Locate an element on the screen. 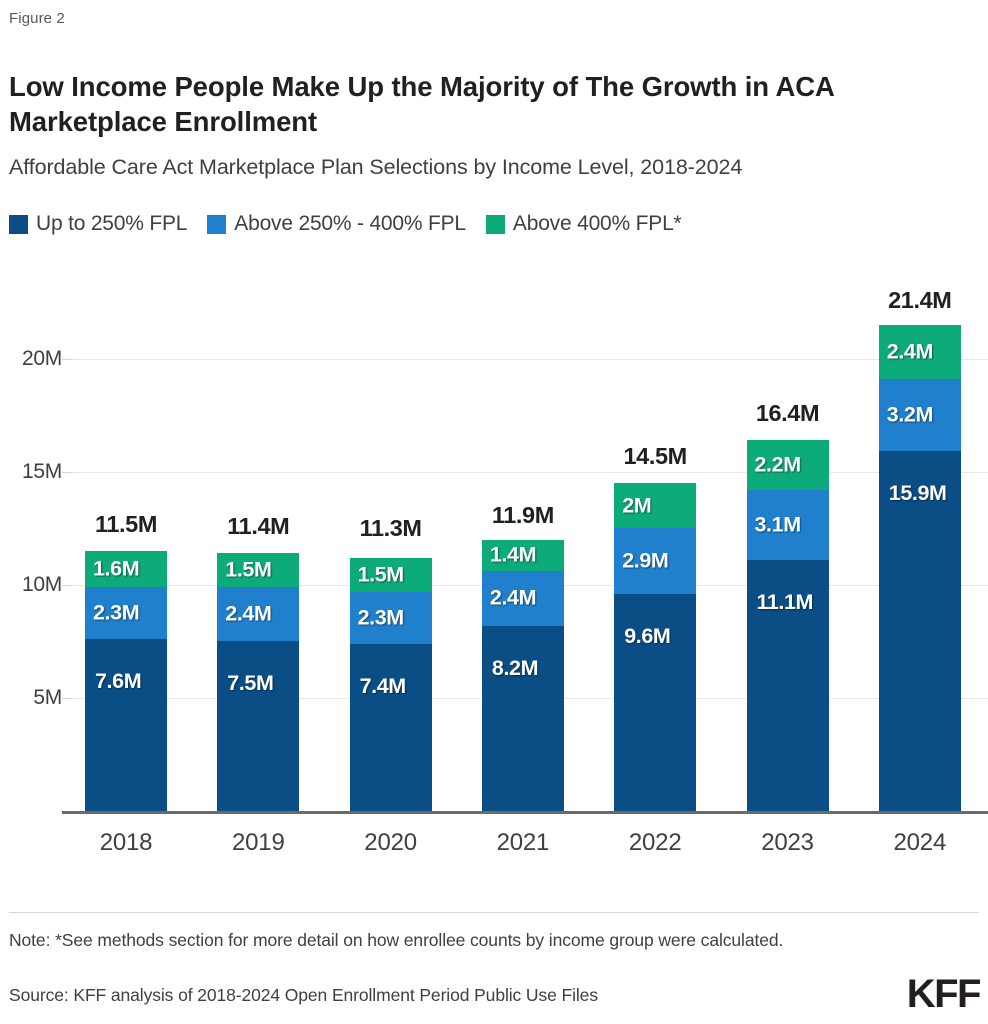  bar-total-label: 11.3M is located at coordinates (390, 528).